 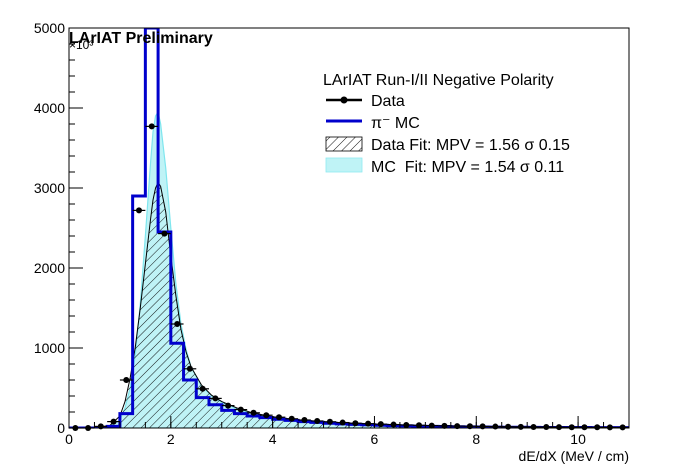 What do you see at coordinates (49, 28) in the screenshot?
I see `y-tick-label: 5000` at bounding box center [49, 28].